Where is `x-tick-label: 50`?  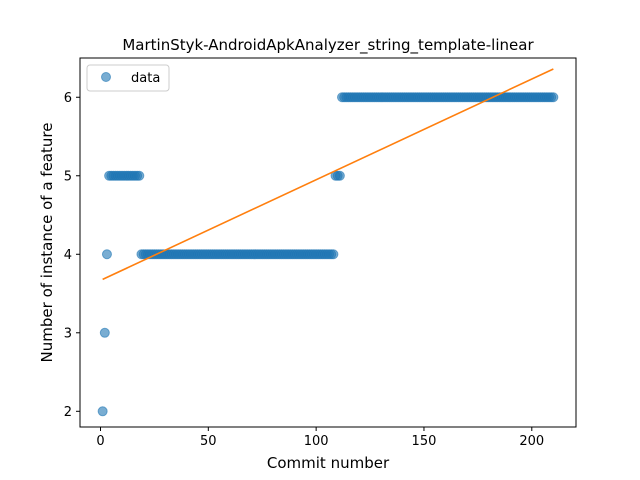 x-tick-label: 50 is located at coordinates (208, 441).